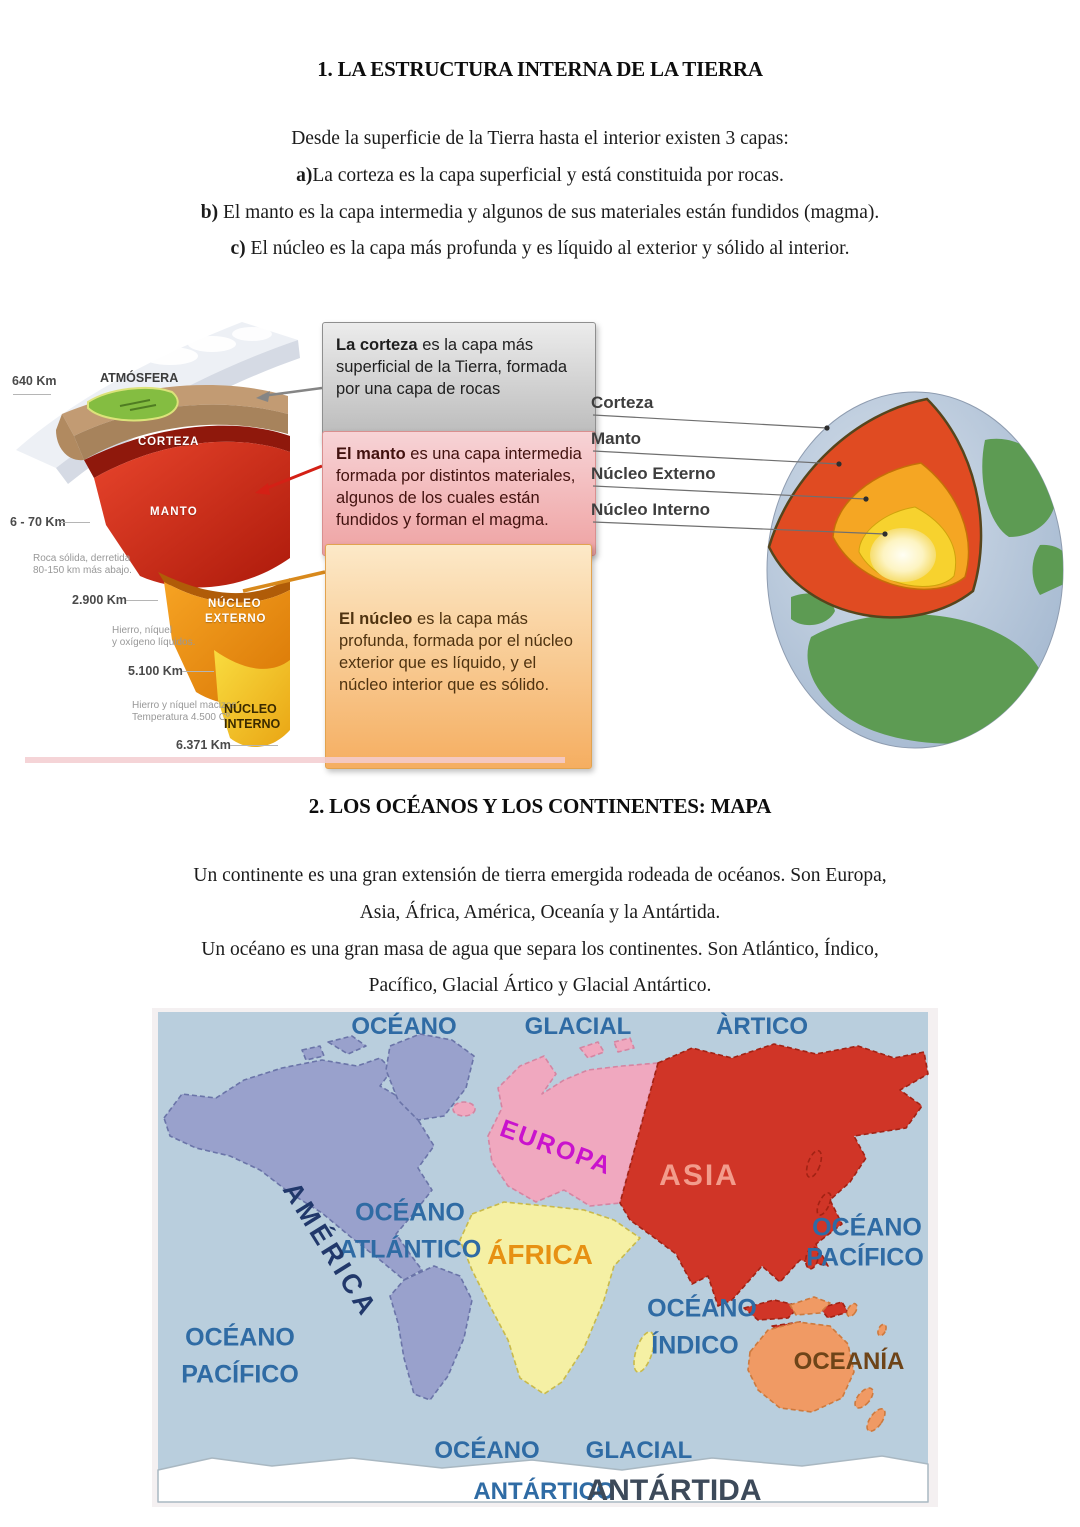 Image resolution: width=1080 pixels, height=1527 pixels. Describe the element at coordinates (616, 438) in the screenshot. I see `globe-label-manto: Manto` at that location.